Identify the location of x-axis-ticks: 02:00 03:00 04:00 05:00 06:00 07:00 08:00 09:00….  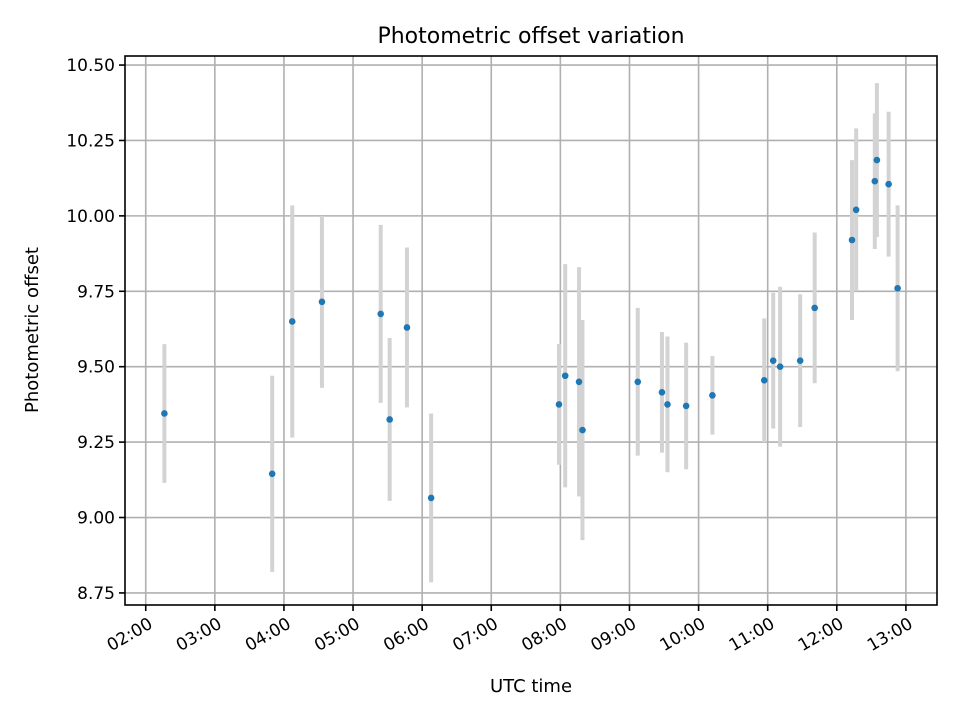
(510, 630).